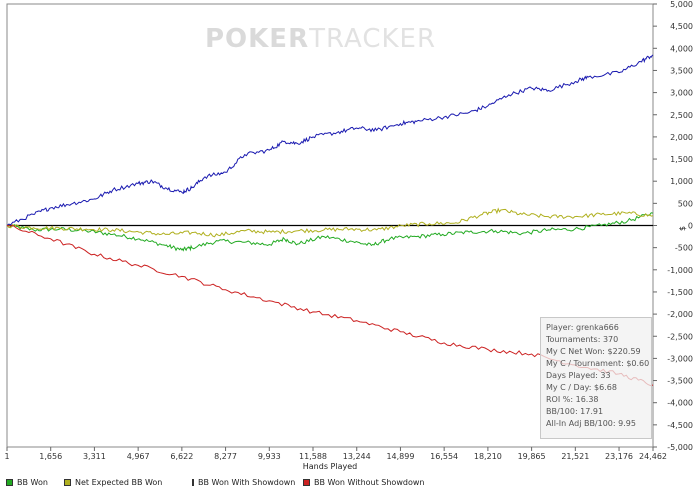  Describe the element at coordinates (680, 403) in the screenshot. I see `y-tick-label: -4,000` at that location.